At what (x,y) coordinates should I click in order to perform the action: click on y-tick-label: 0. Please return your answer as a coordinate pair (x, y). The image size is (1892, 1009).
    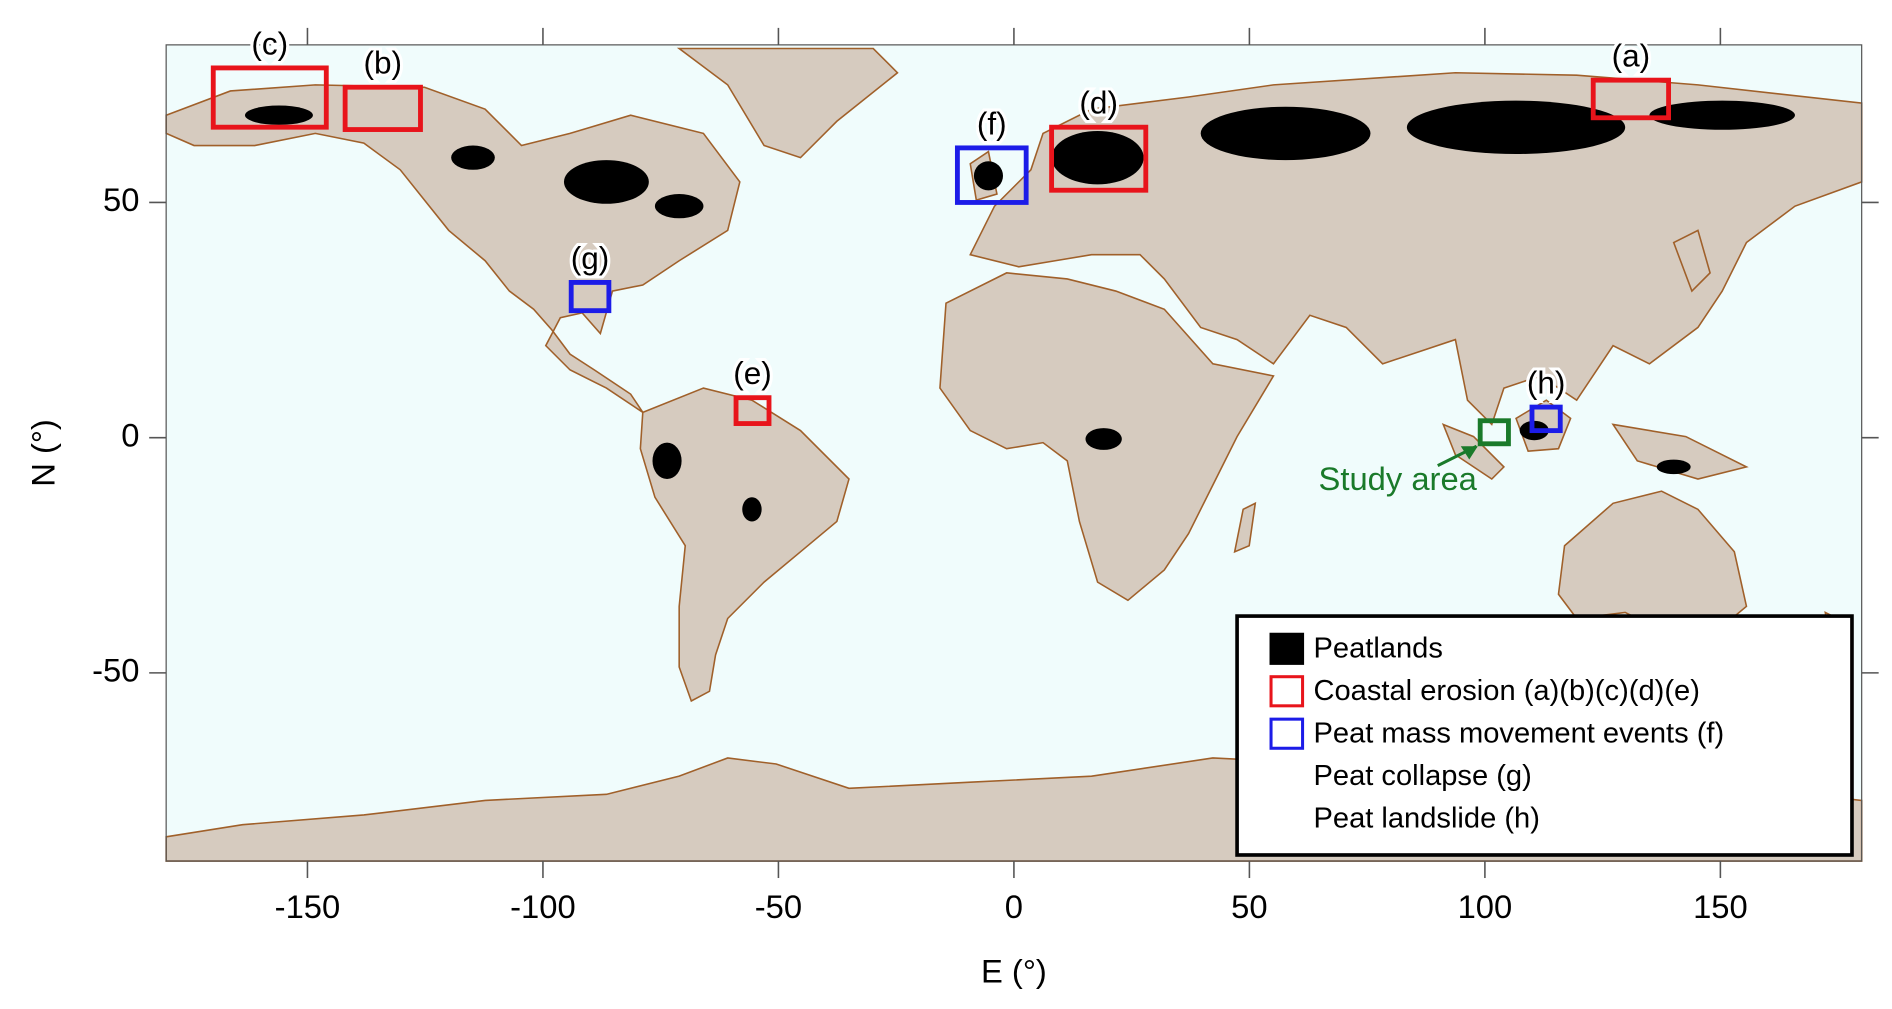
    Looking at the image, I should click on (130, 434).